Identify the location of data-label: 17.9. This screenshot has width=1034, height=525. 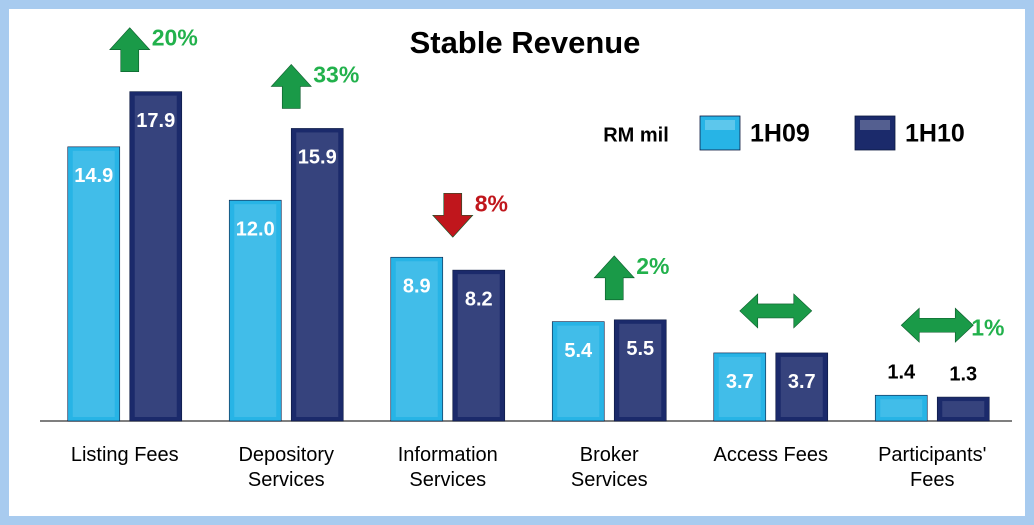
(155, 121).